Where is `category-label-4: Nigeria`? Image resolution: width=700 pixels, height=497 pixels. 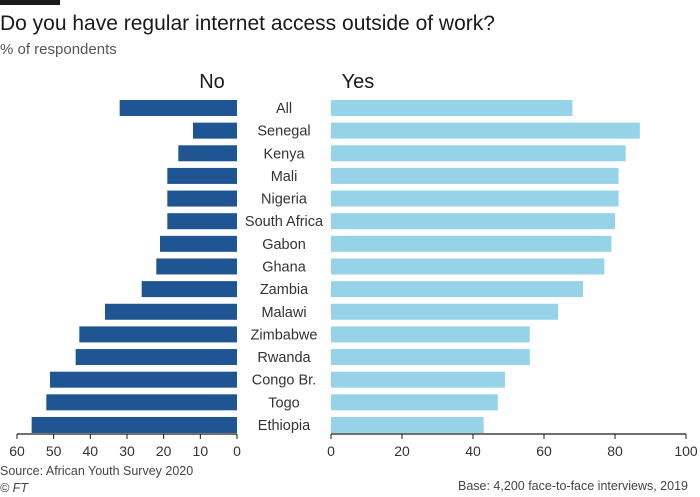 category-label-4: Nigeria is located at coordinates (284, 200).